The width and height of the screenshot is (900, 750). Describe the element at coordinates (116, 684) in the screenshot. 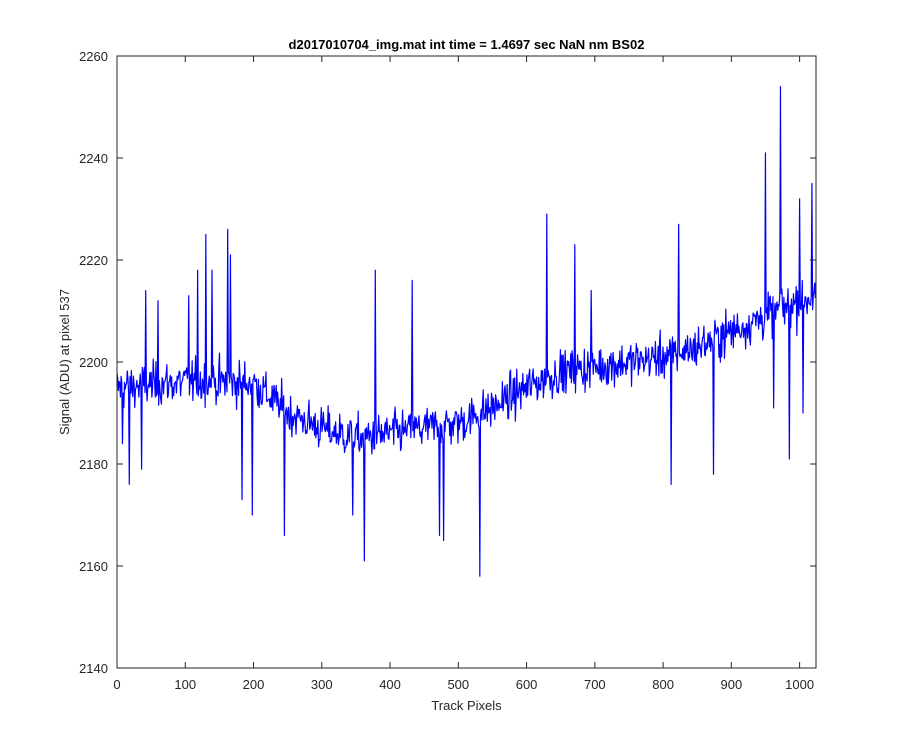

I see `x-tick-label: 0` at that location.